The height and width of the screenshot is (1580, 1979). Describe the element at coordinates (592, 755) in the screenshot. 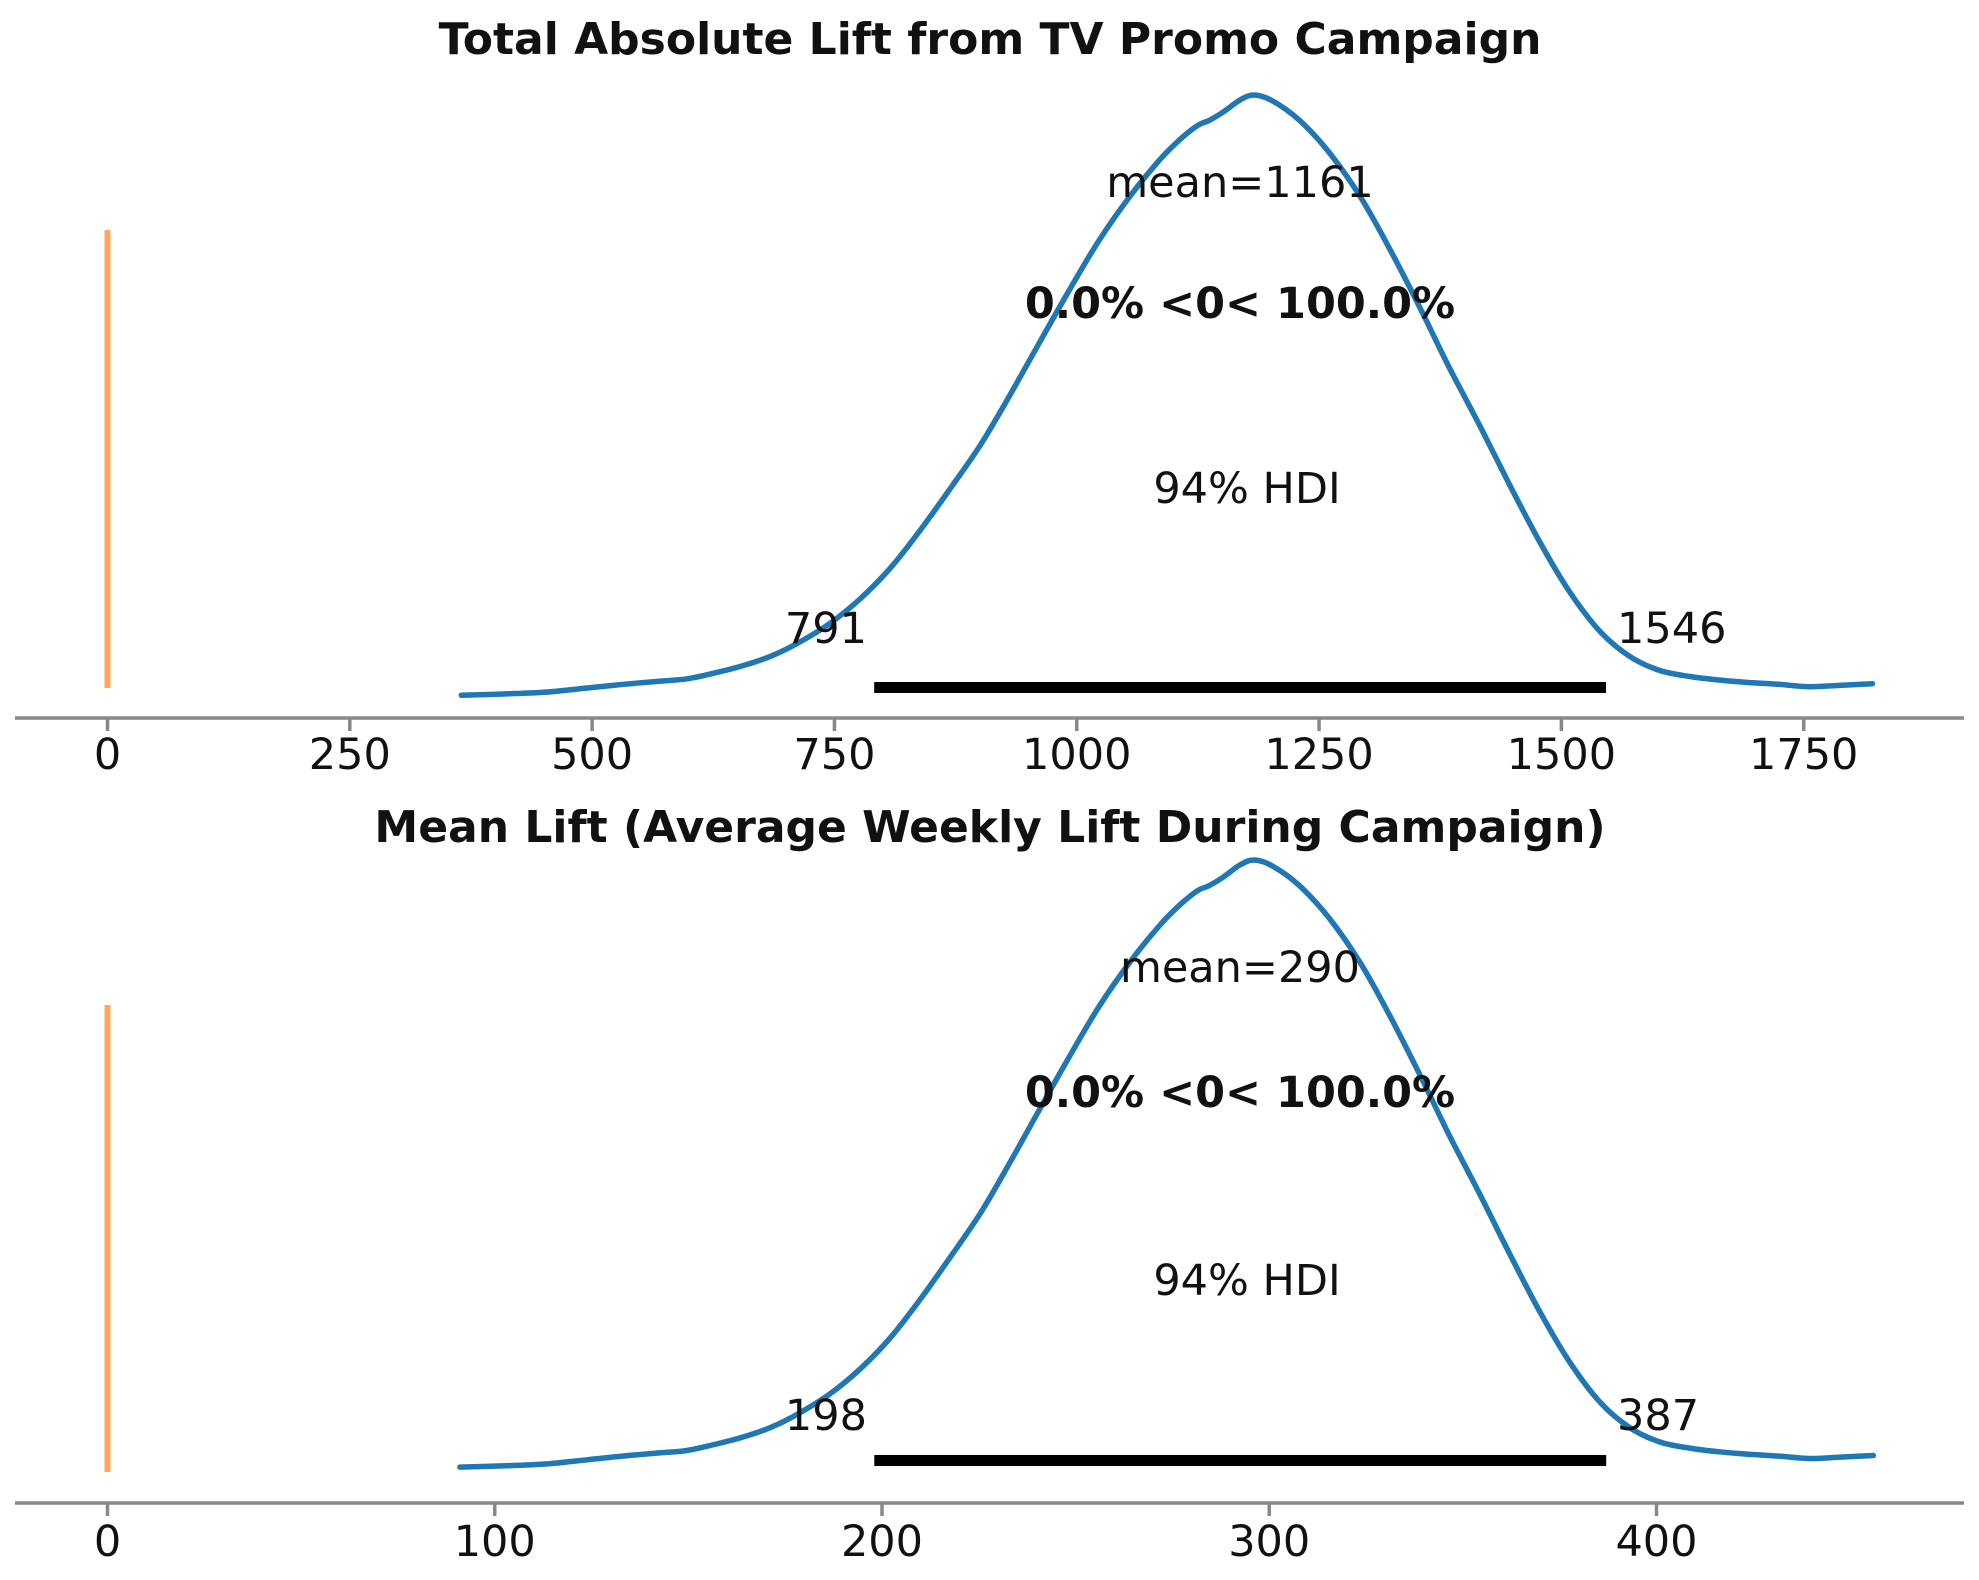

I see `x-tick-label: 500` at that location.